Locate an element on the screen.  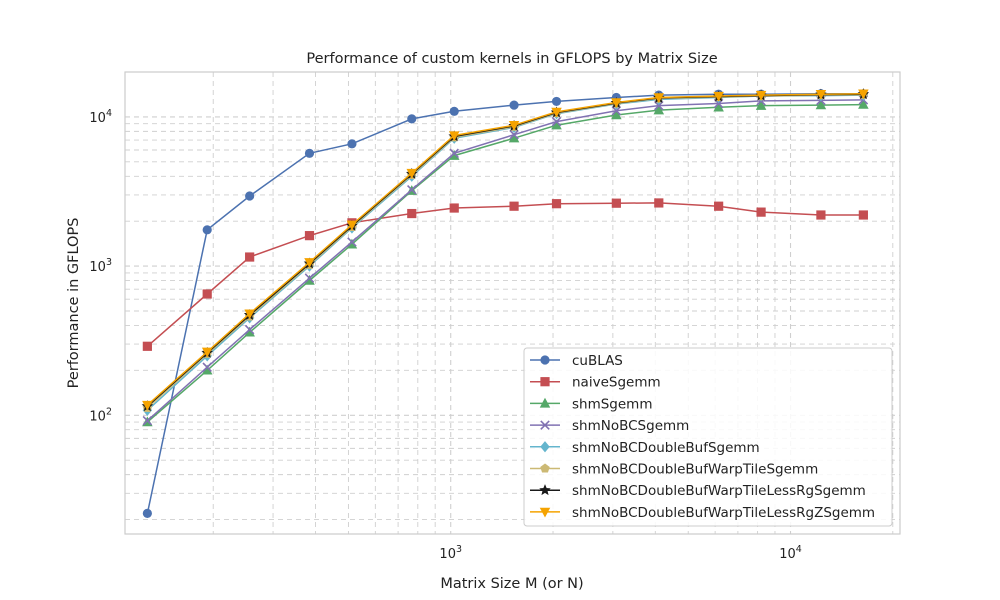
y-tick-label: 10³ is located at coordinates (100, 266).